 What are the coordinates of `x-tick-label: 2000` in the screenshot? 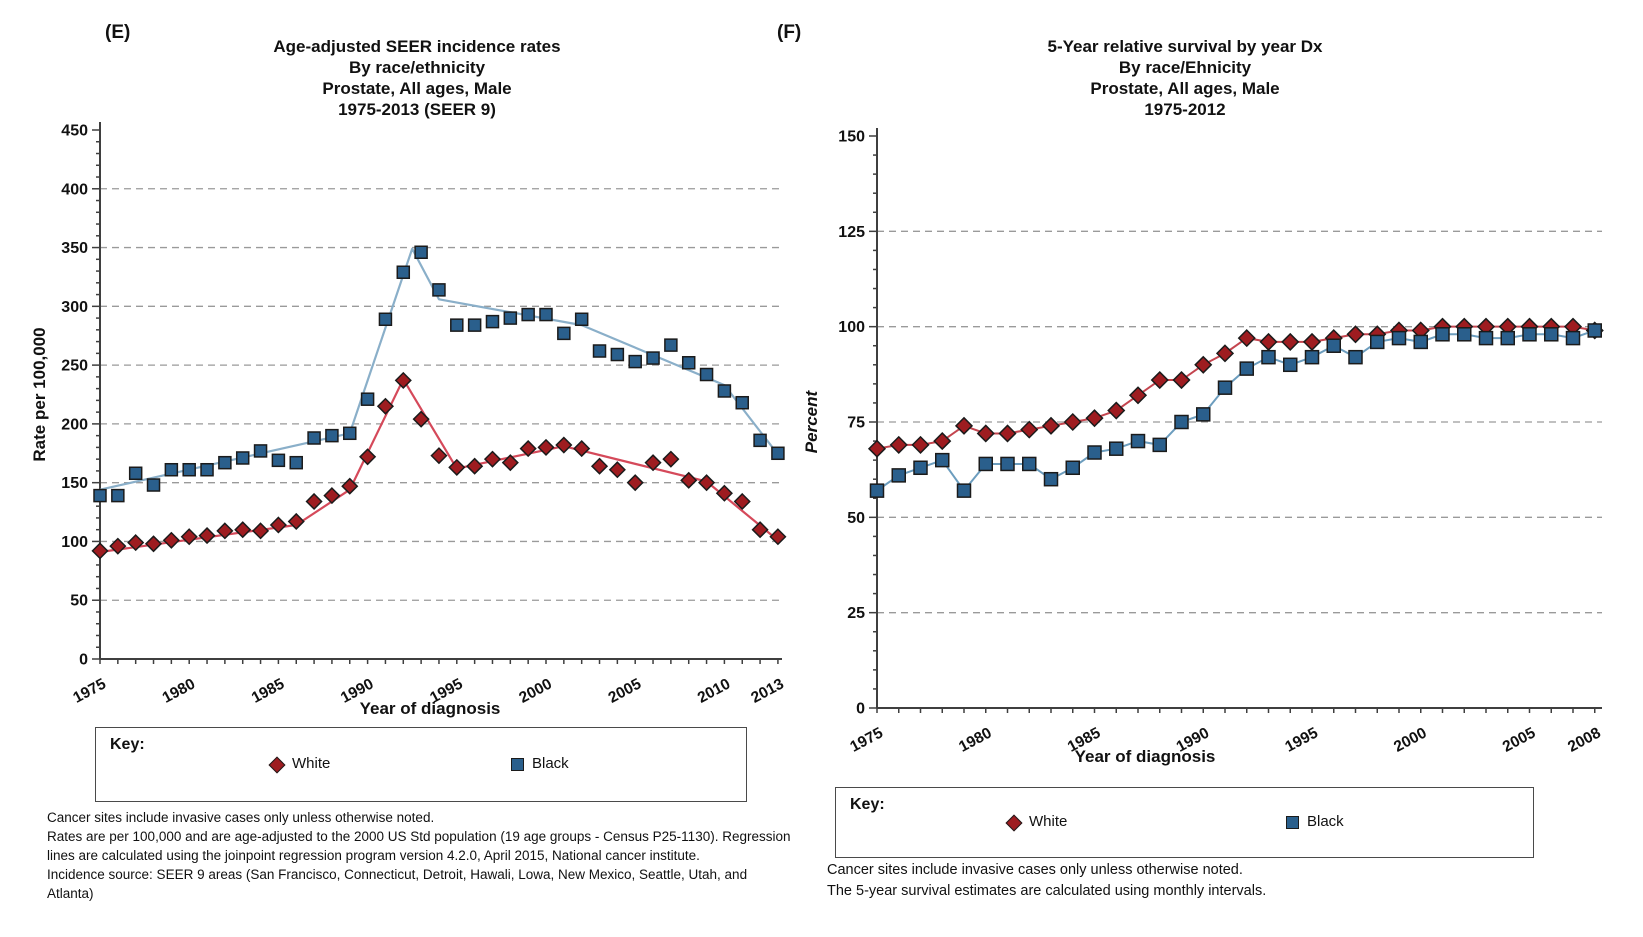 It's located at (1410, 740).